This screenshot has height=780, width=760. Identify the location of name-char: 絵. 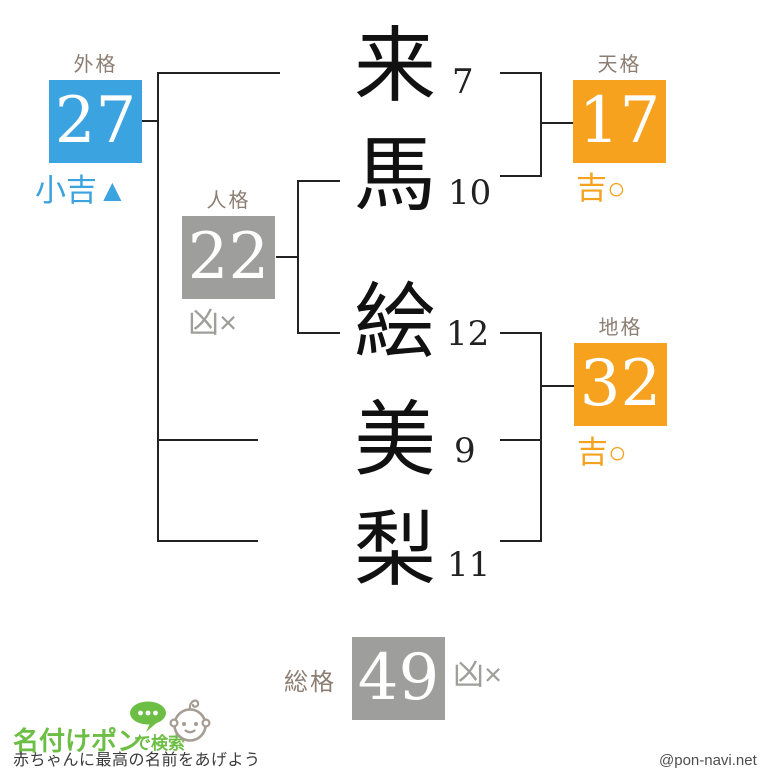
(394, 322).